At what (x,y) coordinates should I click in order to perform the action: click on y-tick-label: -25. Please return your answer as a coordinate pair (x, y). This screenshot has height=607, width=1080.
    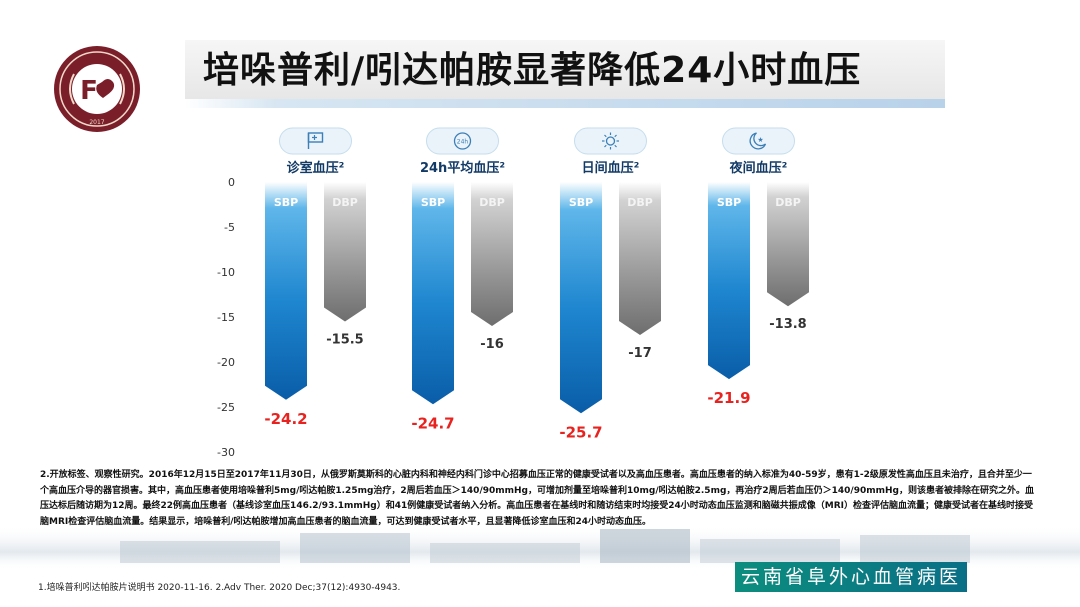
    Looking at the image, I should click on (226, 407).